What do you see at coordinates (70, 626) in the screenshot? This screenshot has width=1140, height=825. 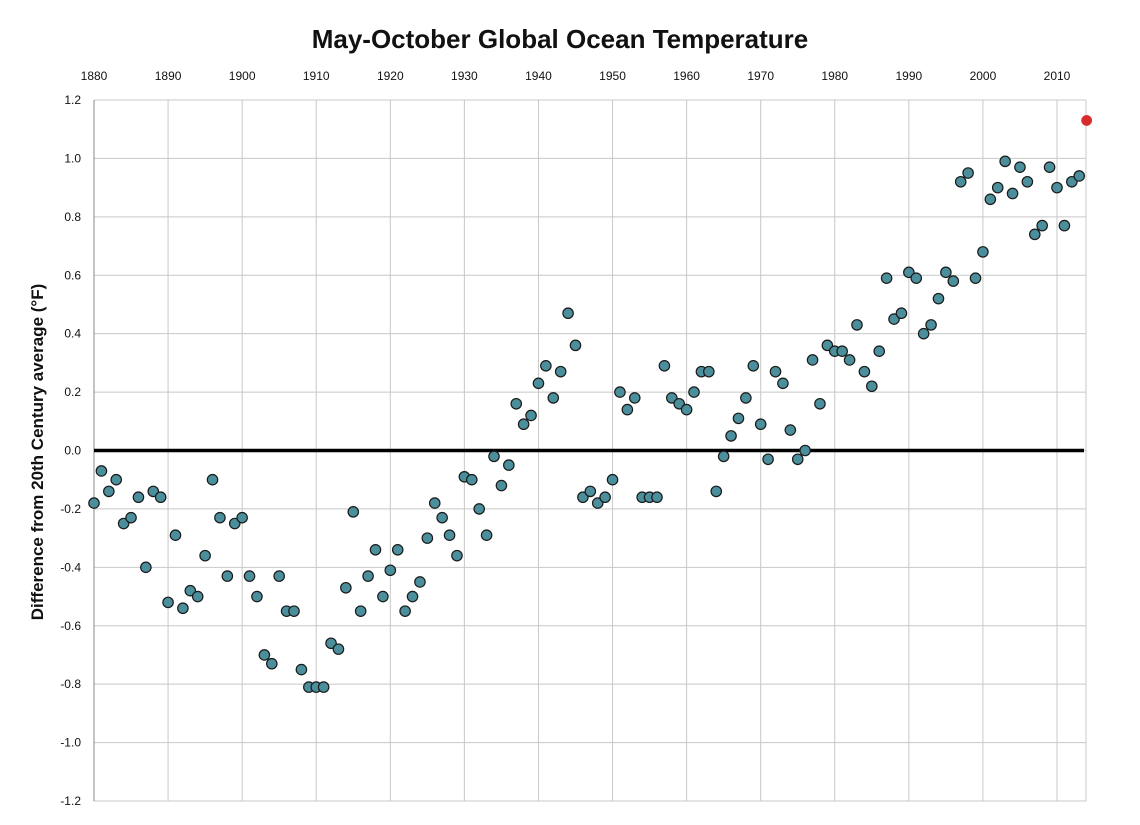 I see `y-tick-label: -0.6` at bounding box center [70, 626].